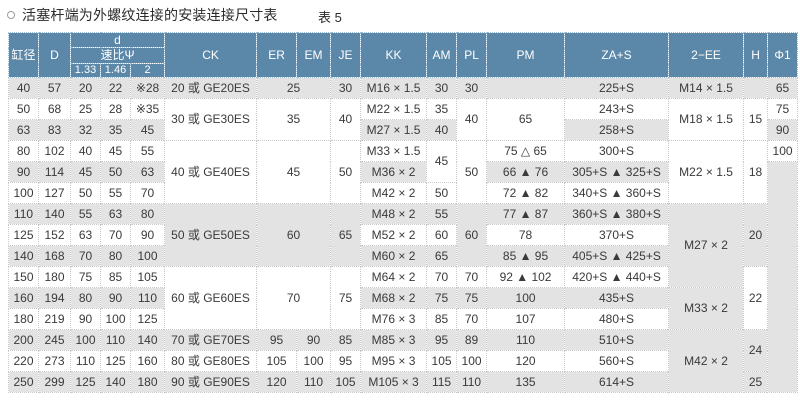 This screenshot has width=800, height=405. What do you see at coordinates (23, 235) in the screenshot?
I see `cell-bore: 125` at bounding box center [23, 235].